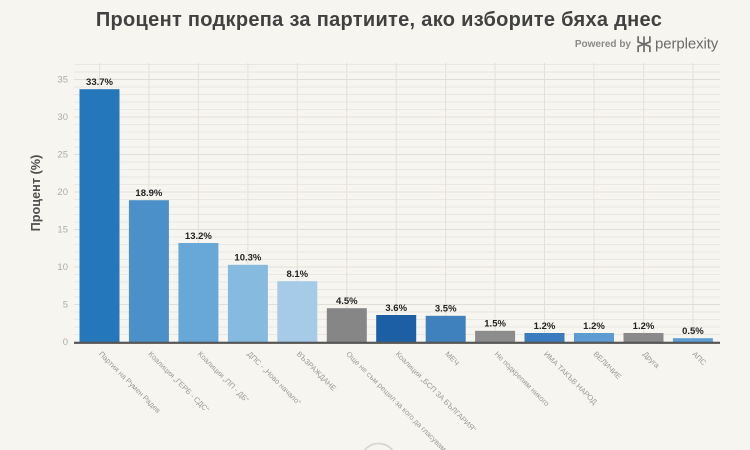 The width and height of the screenshot is (750, 450). I want to click on svg-text: 1.5%, so click(495, 324).